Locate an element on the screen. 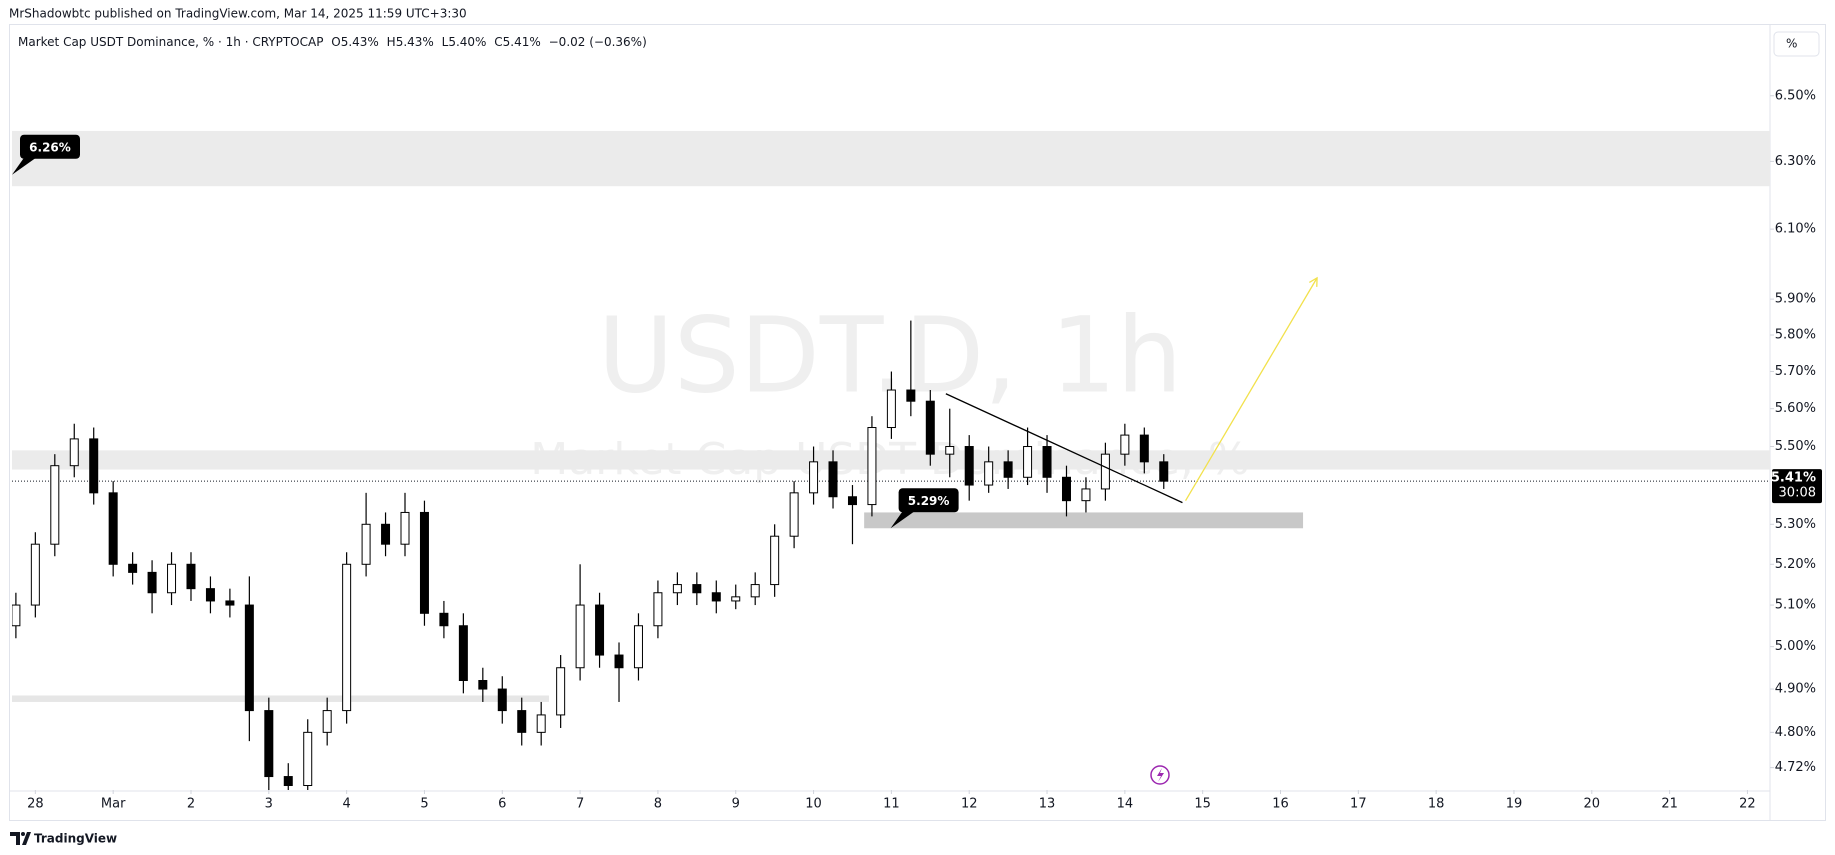 This screenshot has width=1835, height=855. x-tick-label: 14 is located at coordinates (1125, 804).